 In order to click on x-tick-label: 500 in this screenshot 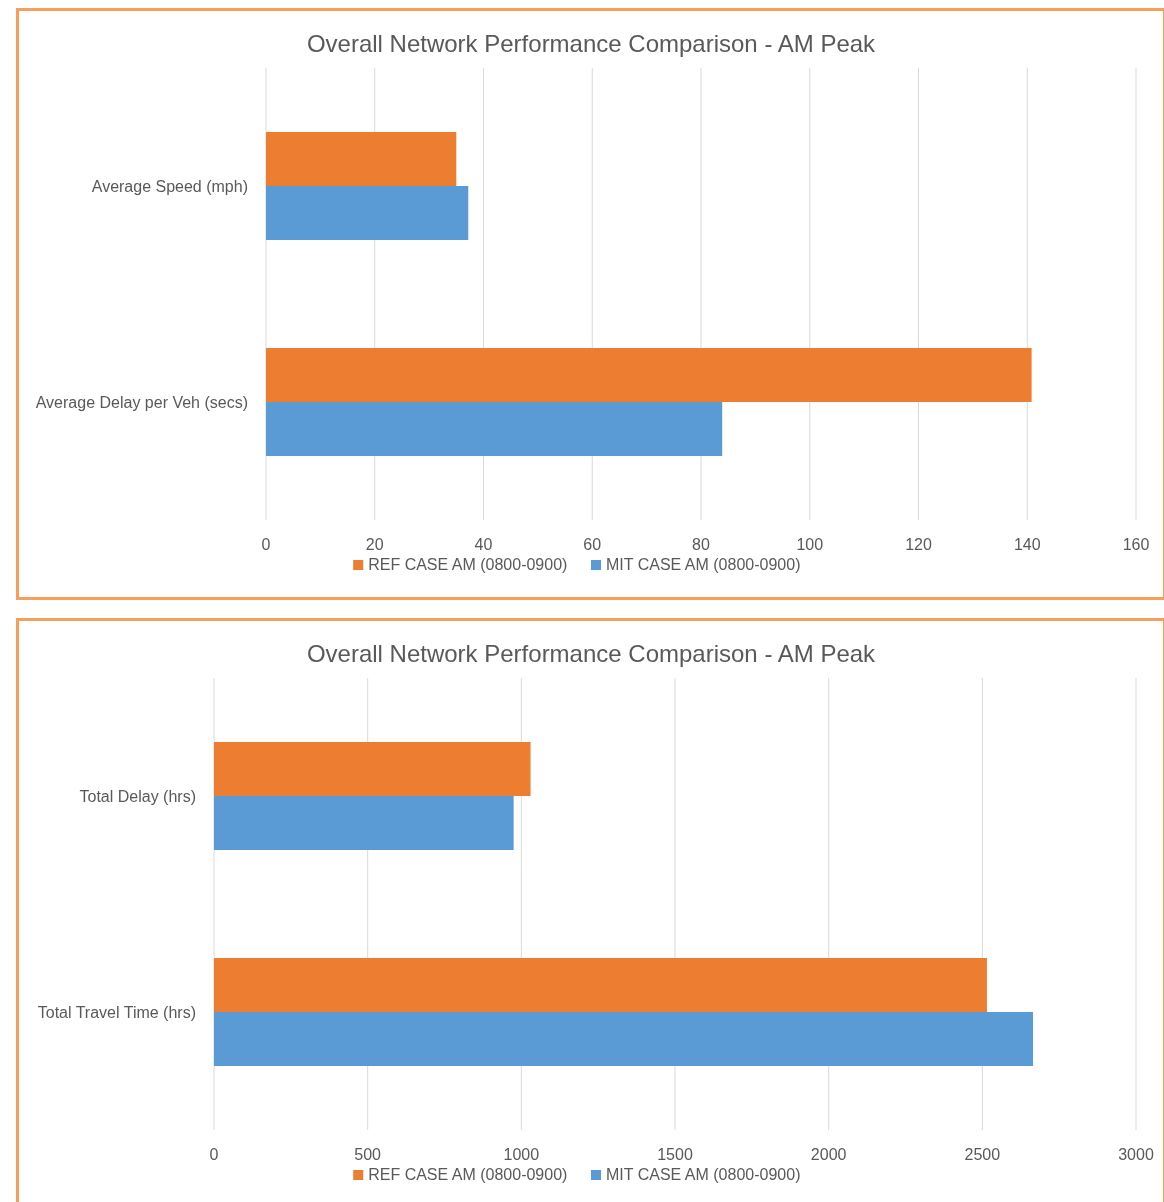, I will do `click(368, 1154)`.